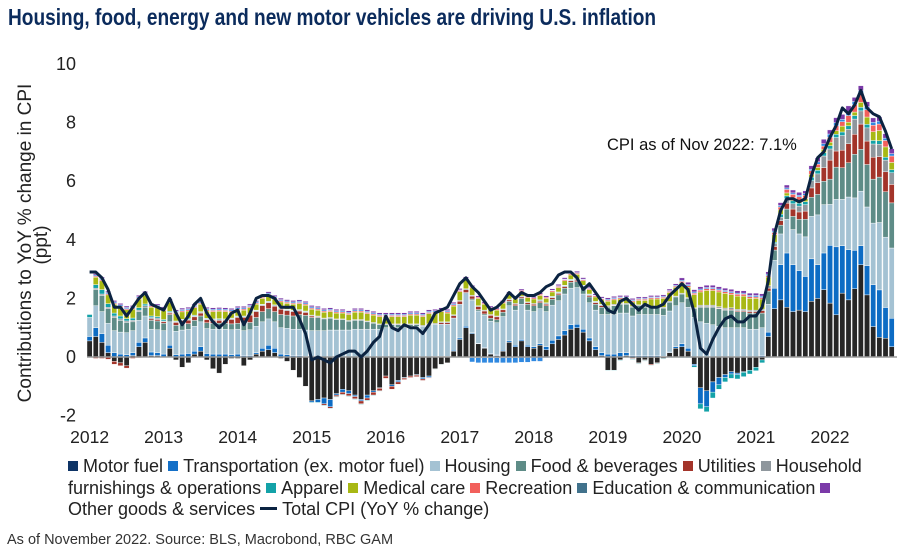  What do you see at coordinates (66, 240) in the screenshot?
I see `y-axis-ticks: -2 0 2 4 6 8 10` at bounding box center [66, 240].